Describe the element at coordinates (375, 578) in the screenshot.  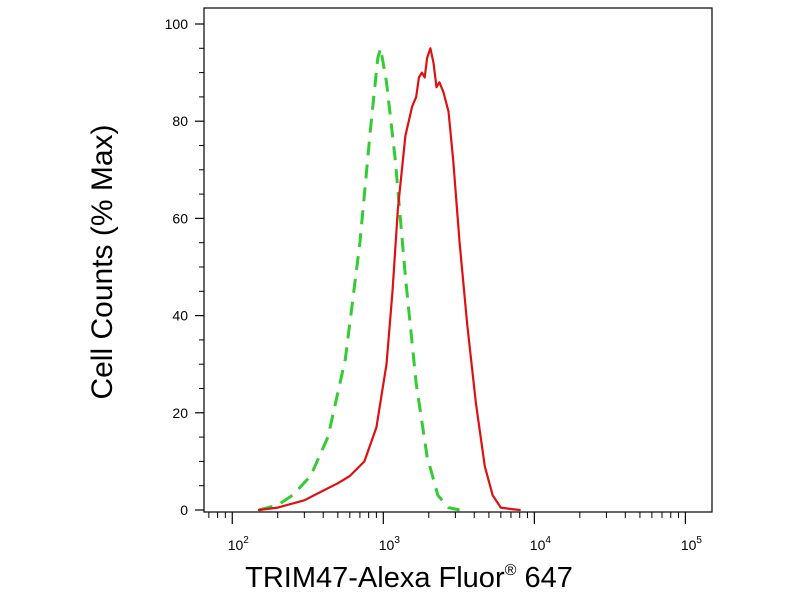
I see `x-axis-label-main: TRIM47-Alexa Fluor` at that location.